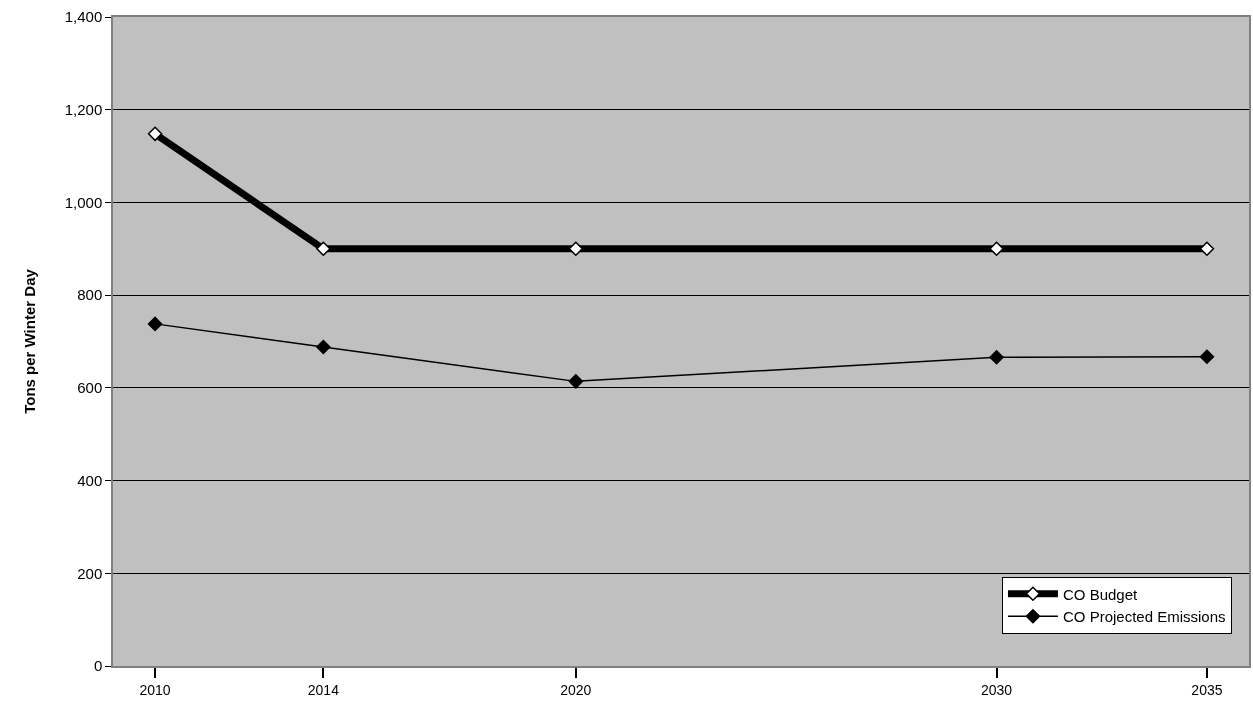  I want to click on x-tick-label: 2014, so click(323, 689).